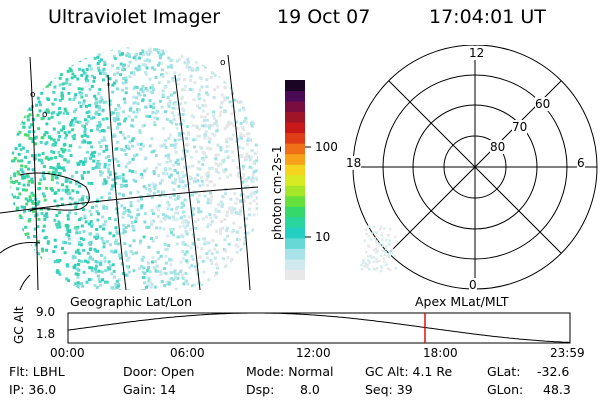 The image size is (600, 400). Describe the element at coordinates (277, 193) in the screenshot. I see `colorbar-label: photon cm-2s-1` at that location.